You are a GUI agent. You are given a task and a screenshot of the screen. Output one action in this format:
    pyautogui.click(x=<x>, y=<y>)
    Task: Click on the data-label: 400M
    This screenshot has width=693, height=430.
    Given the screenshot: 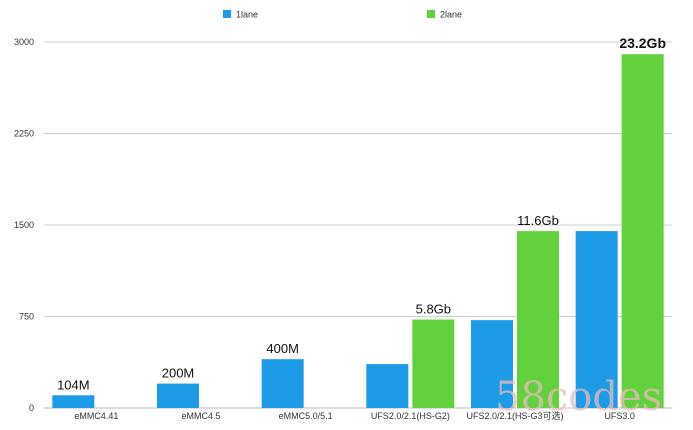 What is the action you would take?
    pyautogui.click(x=282, y=348)
    